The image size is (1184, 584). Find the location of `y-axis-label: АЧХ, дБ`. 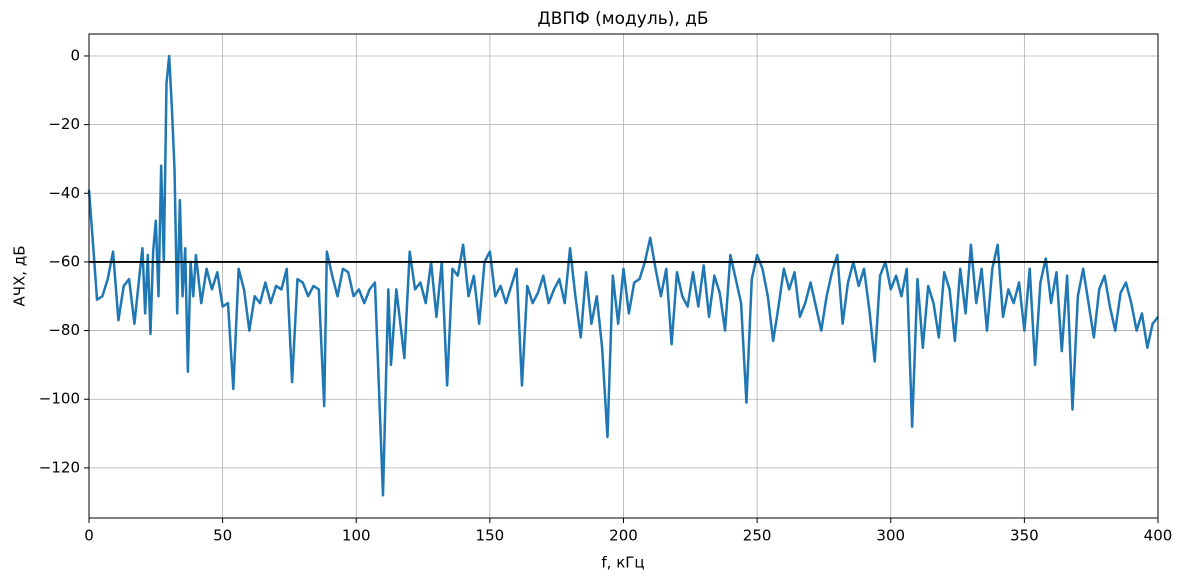

y-axis-label: АЧХ, дБ is located at coordinates (20, 275).